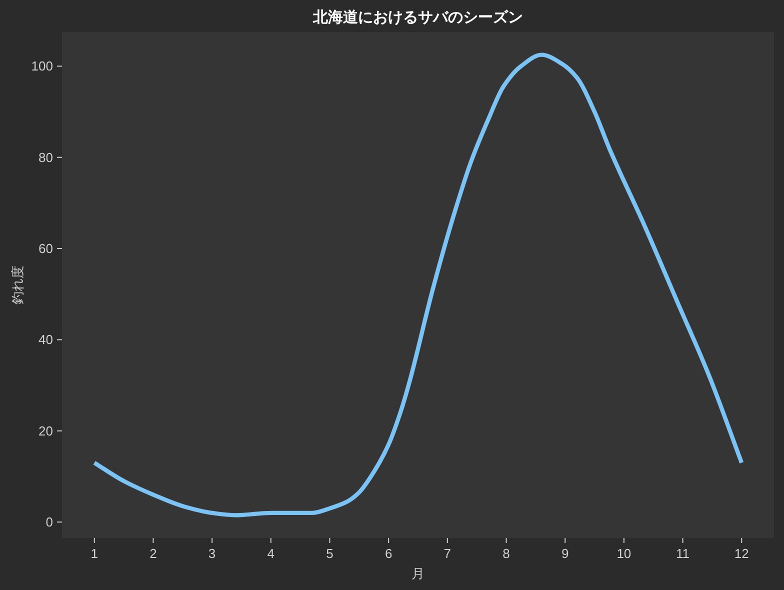  I want to click on x-tick-label: 12, so click(741, 553).